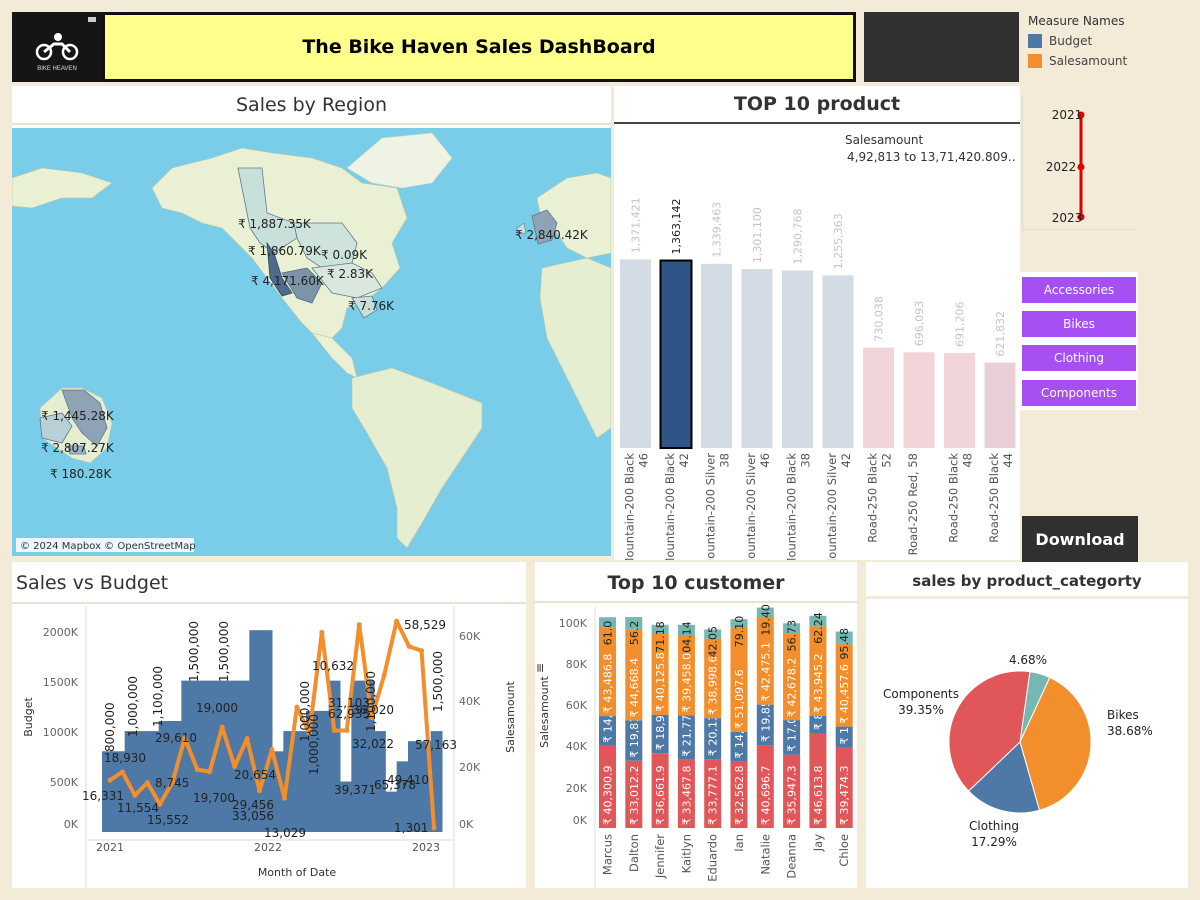  Describe the element at coordinates (1113, 41) in the screenshot. I see `legend-item-budget: Budget` at that location.